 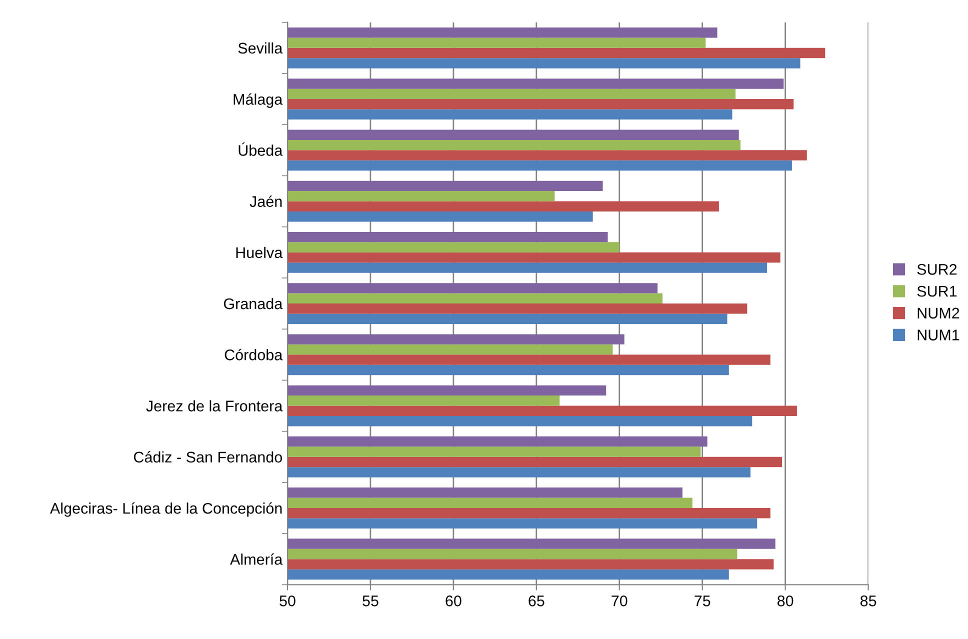 What do you see at coordinates (702, 601) in the screenshot?
I see `x-tick-label: 75` at bounding box center [702, 601].